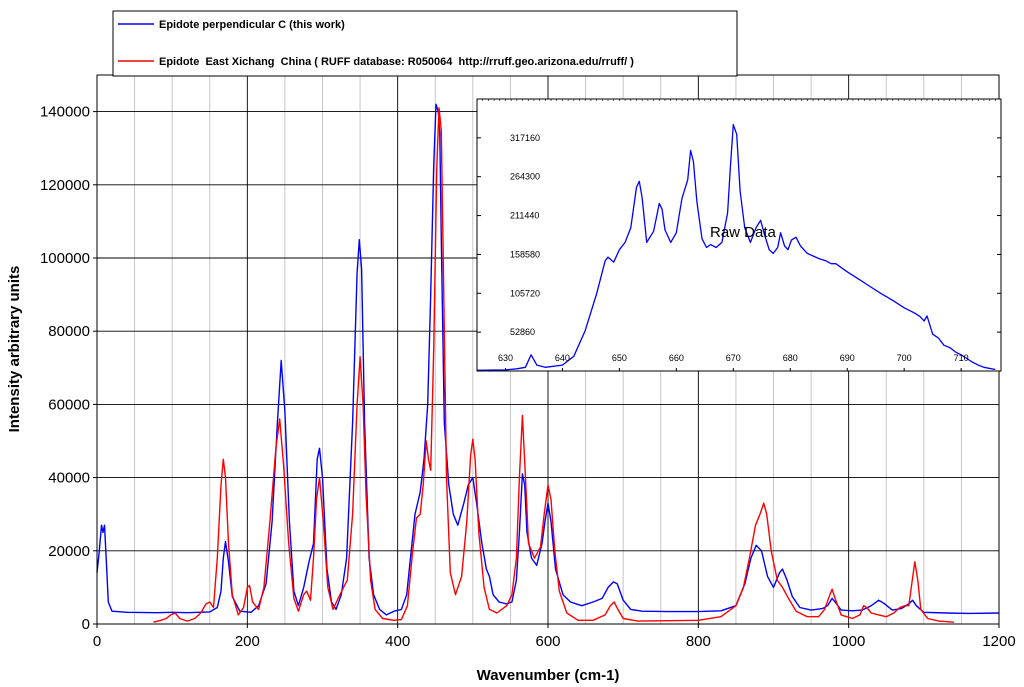 The width and height of the screenshot is (1024, 687). What do you see at coordinates (397, 641) in the screenshot?
I see `x-tick-label: 400` at bounding box center [397, 641].